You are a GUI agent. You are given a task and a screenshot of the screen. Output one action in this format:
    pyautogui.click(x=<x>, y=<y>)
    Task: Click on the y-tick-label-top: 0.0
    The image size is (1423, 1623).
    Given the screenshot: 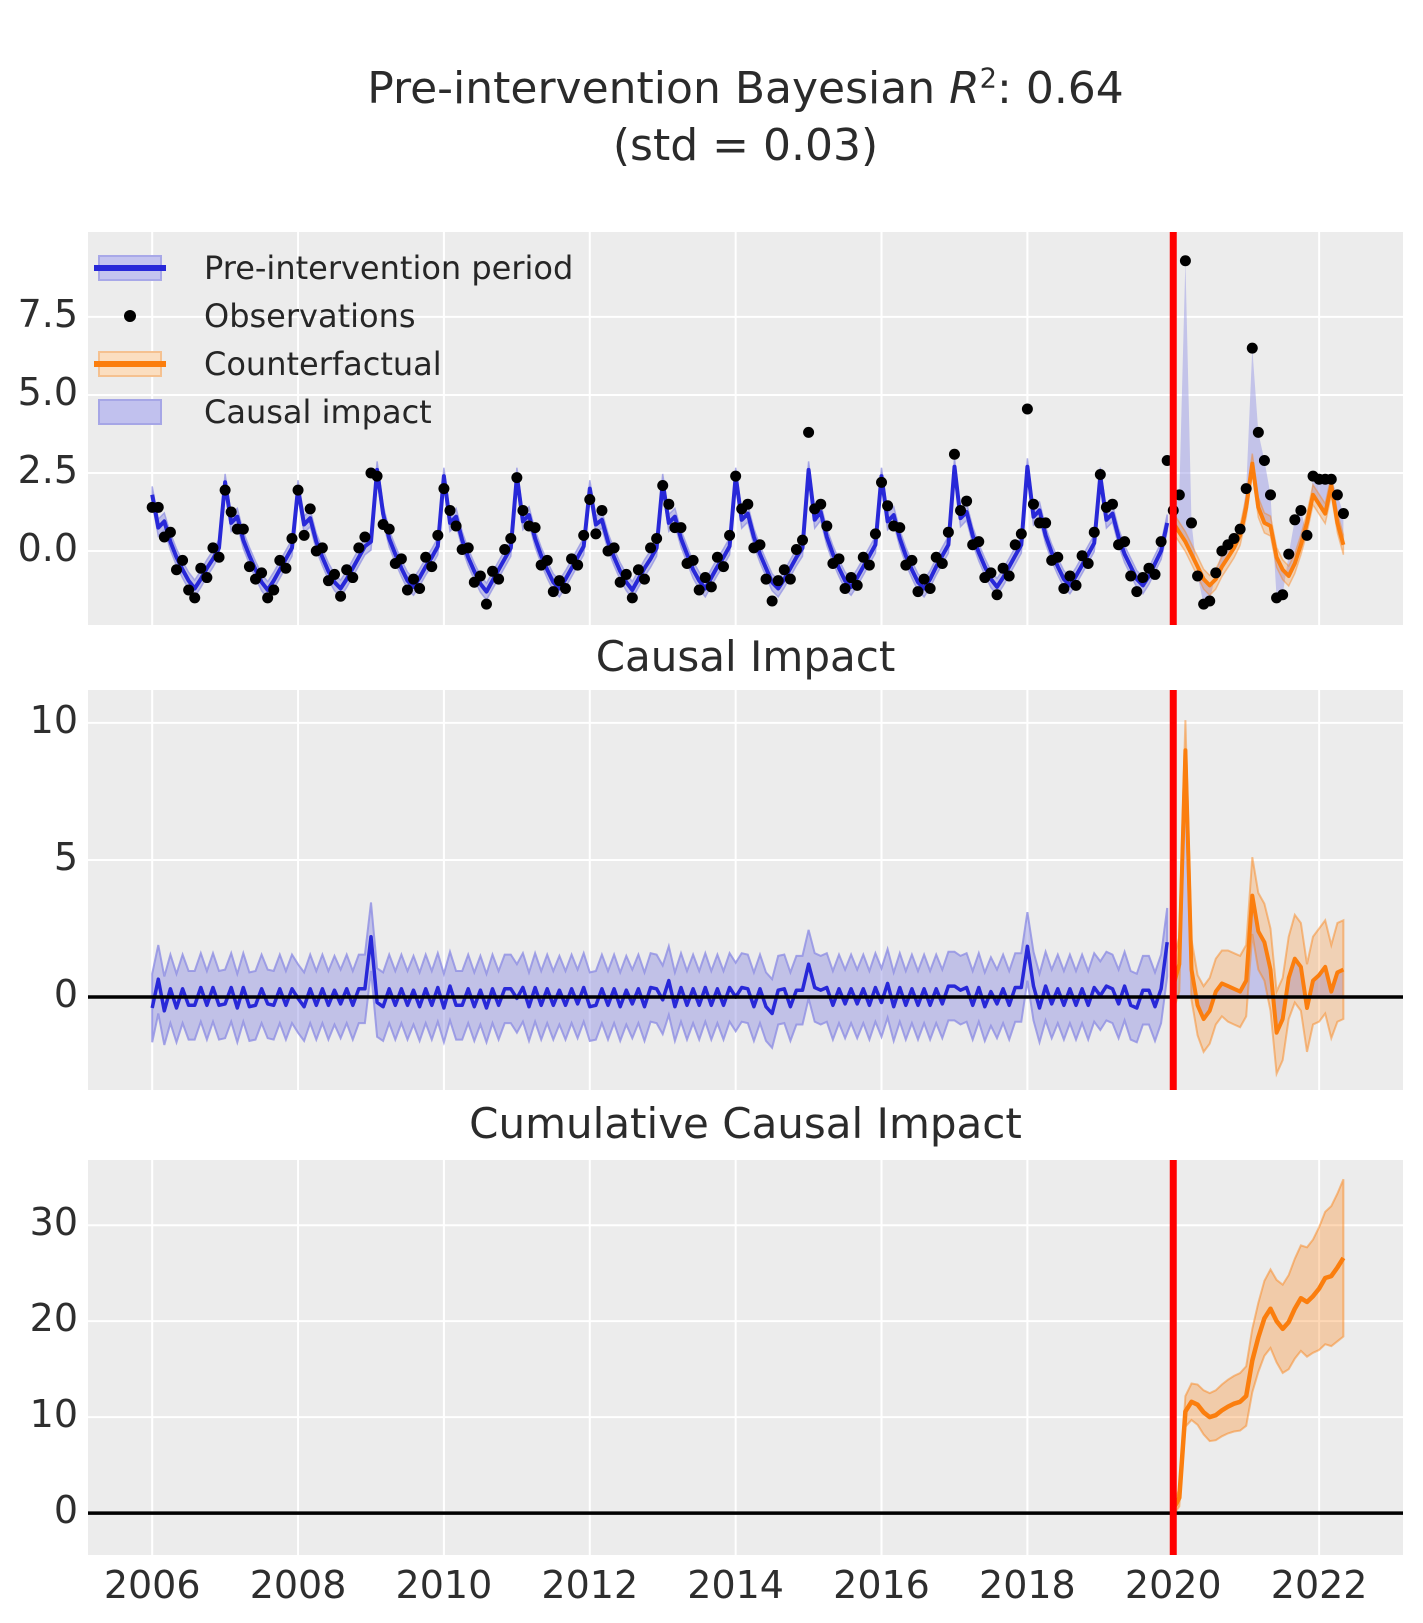 What is the action you would take?
    pyautogui.click(x=47, y=548)
    